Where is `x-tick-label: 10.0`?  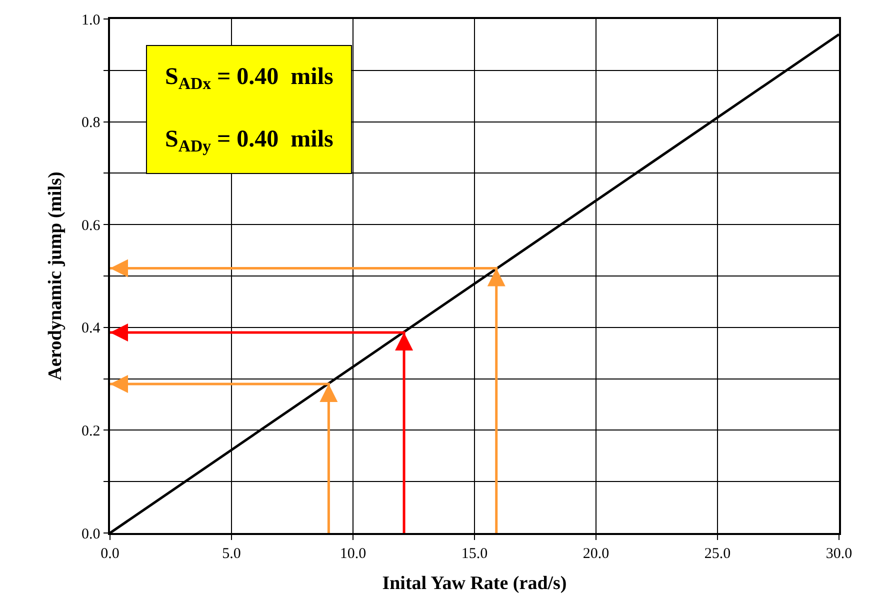
x-tick-label: 10.0 is located at coordinates (353, 554).